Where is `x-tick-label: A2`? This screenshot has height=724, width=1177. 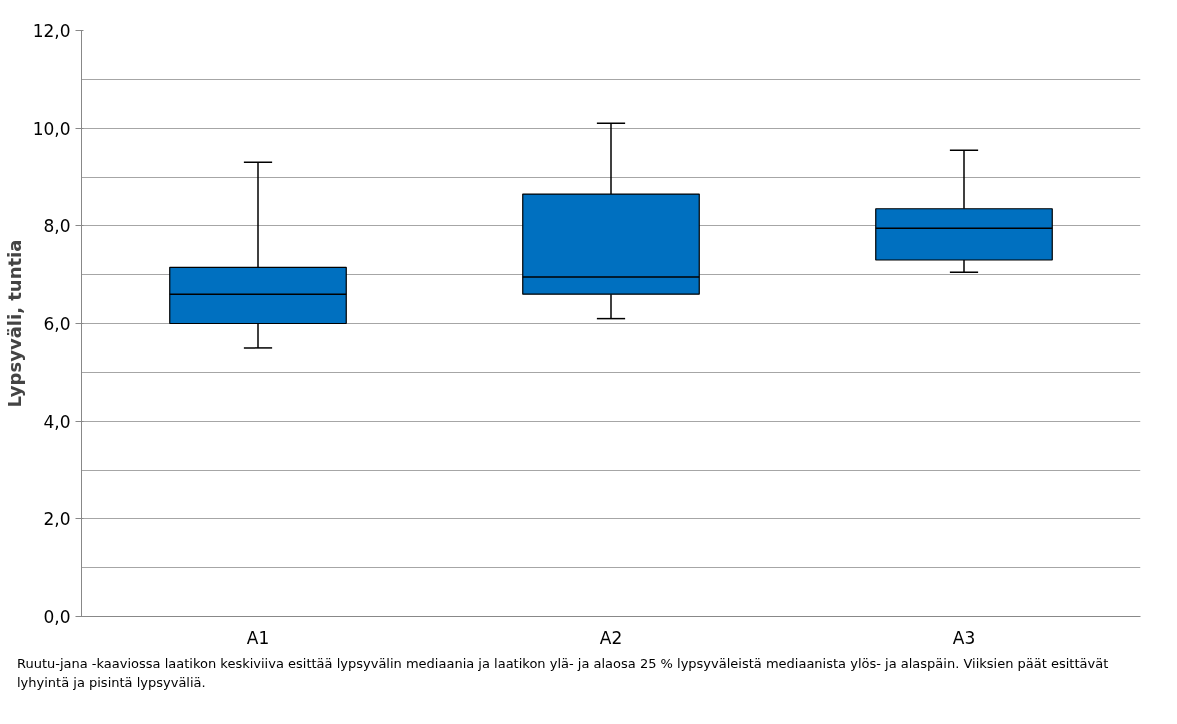 x-tick-label: A2 is located at coordinates (611, 637).